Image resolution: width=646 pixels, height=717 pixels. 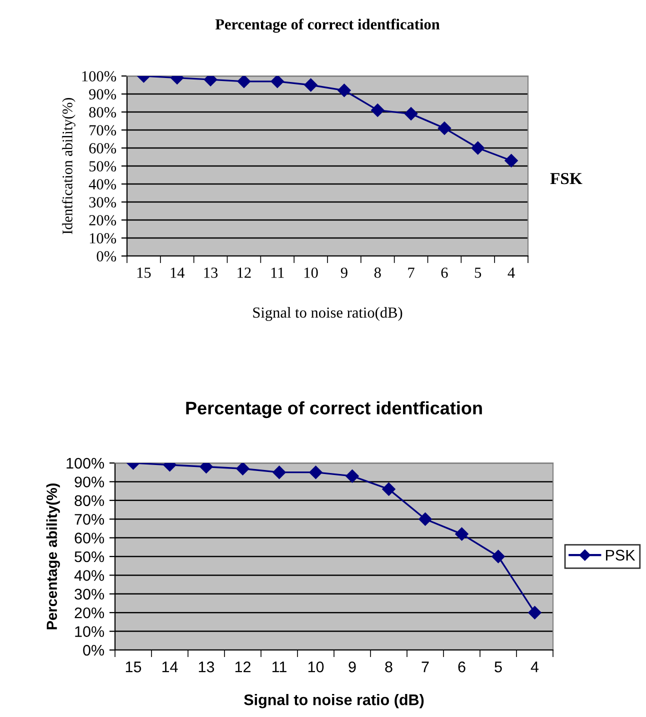 What do you see at coordinates (621, 555) in the screenshot?
I see `legend-label: PSK` at bounding box center [621, 555].